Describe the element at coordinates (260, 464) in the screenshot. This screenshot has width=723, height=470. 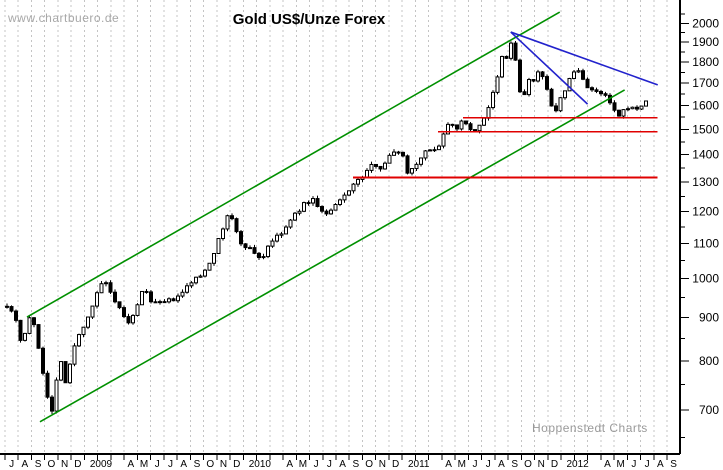
I see `svg-text: 2010` at that location.